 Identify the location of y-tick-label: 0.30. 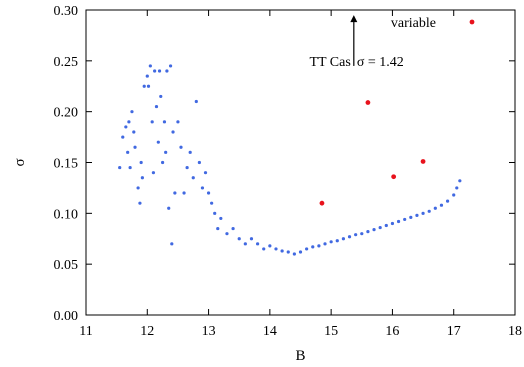
(66, 11).